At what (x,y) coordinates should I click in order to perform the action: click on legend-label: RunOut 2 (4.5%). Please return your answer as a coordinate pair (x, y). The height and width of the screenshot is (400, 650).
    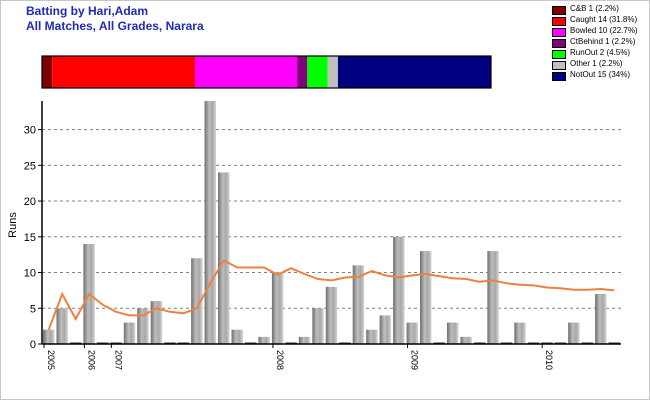
    Looking at the image, I should click on (600, 52).